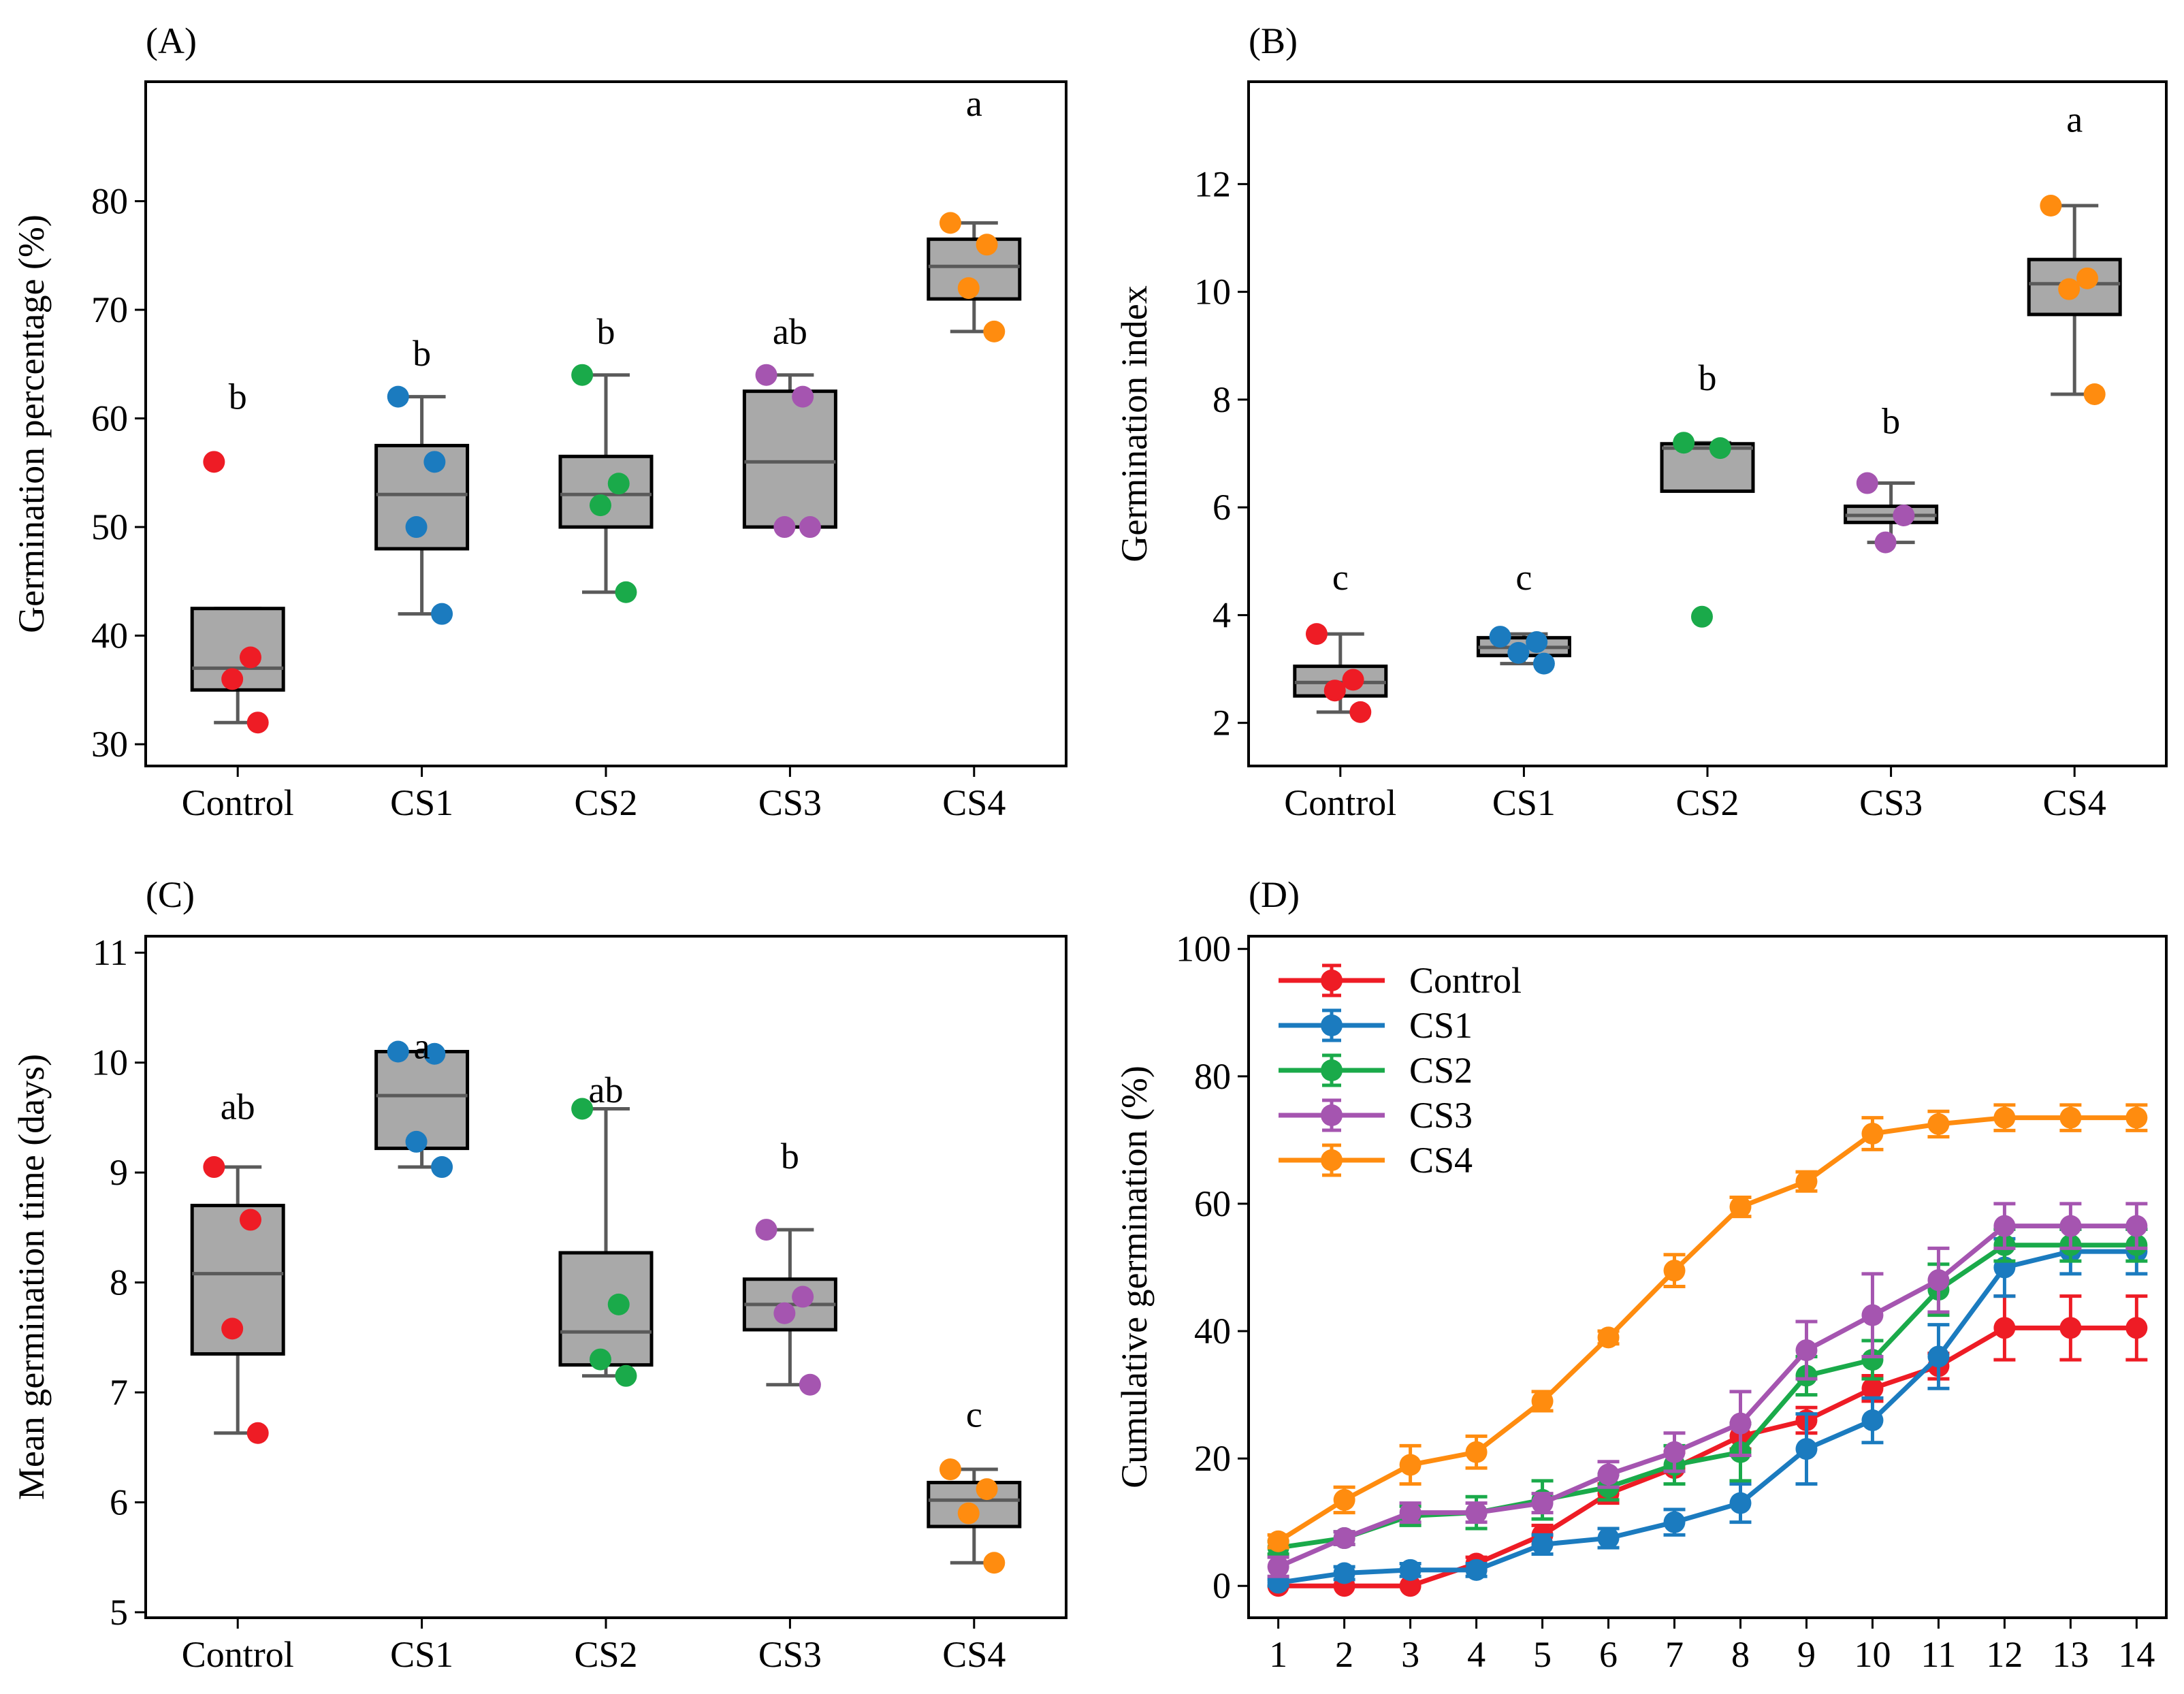 The width and height of the screenshot is (2184, 1694). What do you see at coordinates (1212, 1459) in the screenshot?
I see `y-tick-label: 20` at bounding box center [1212, 1459].